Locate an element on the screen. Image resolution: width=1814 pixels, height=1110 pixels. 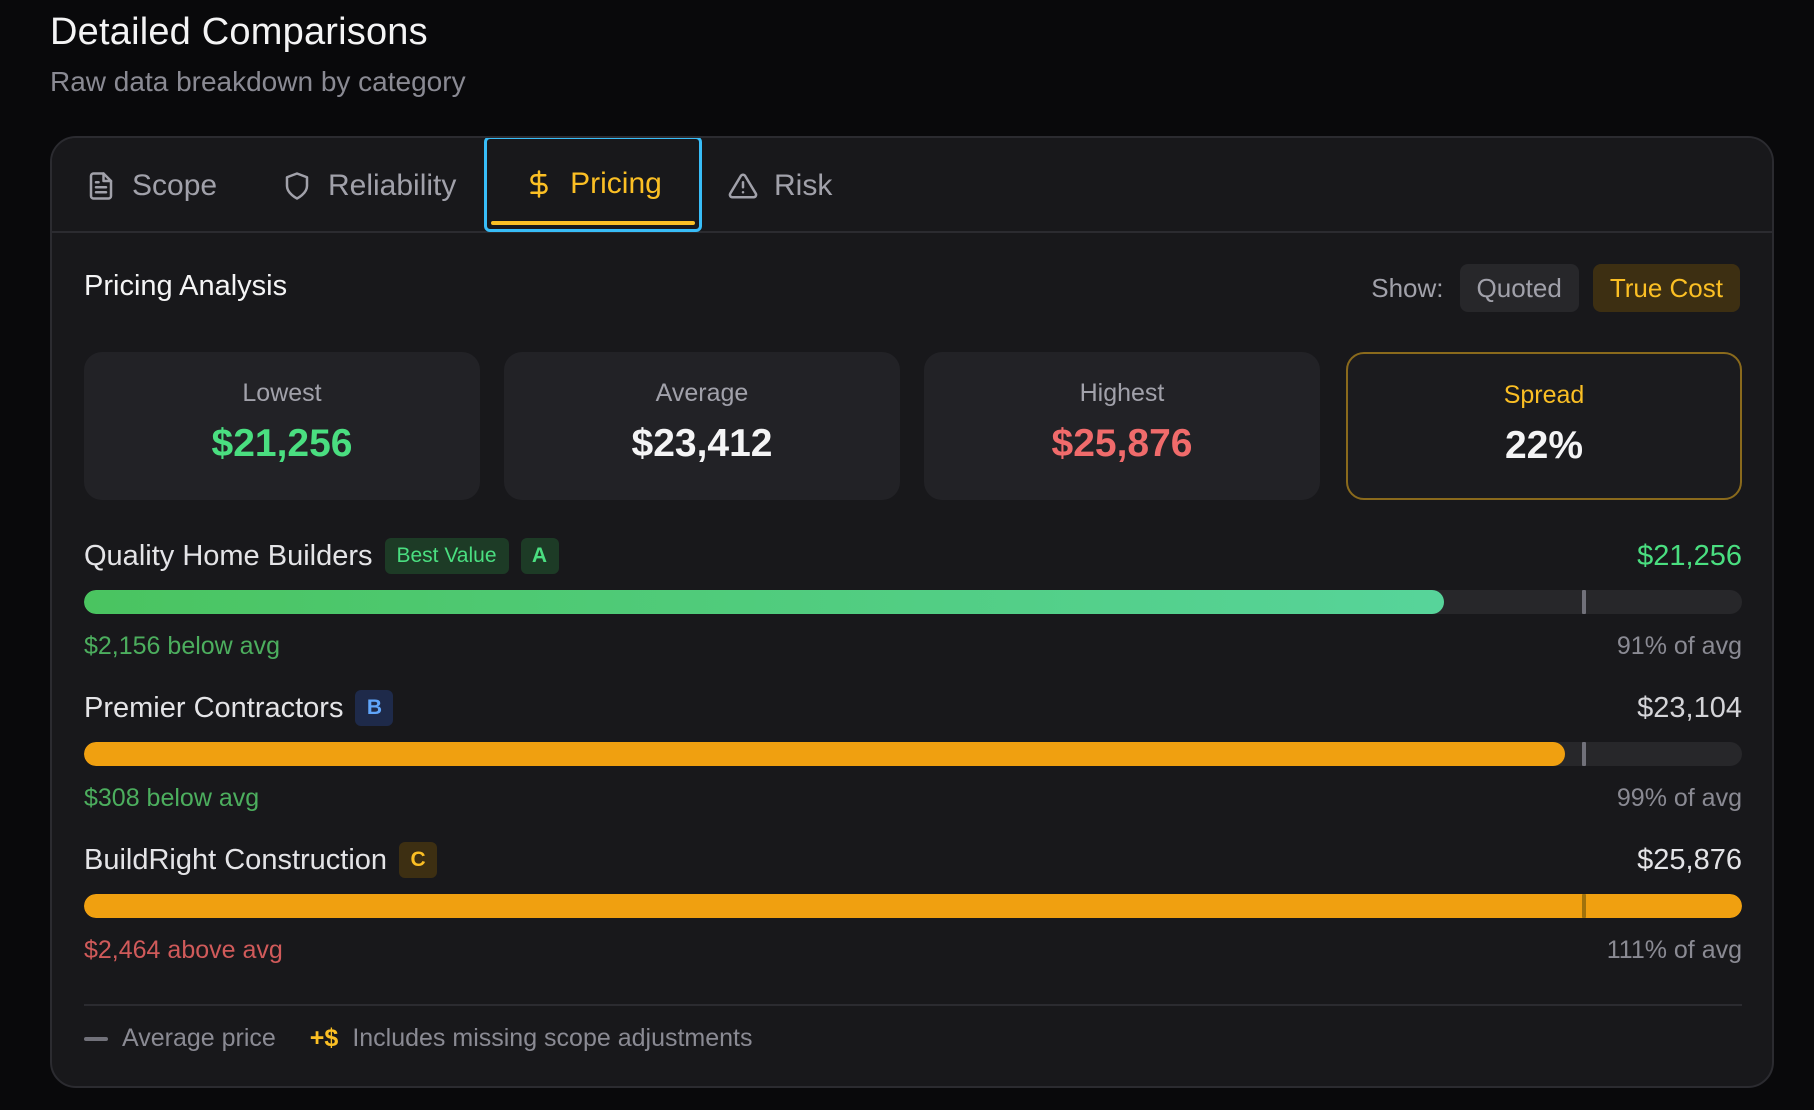
divider is located at coordinates (913, 1005).